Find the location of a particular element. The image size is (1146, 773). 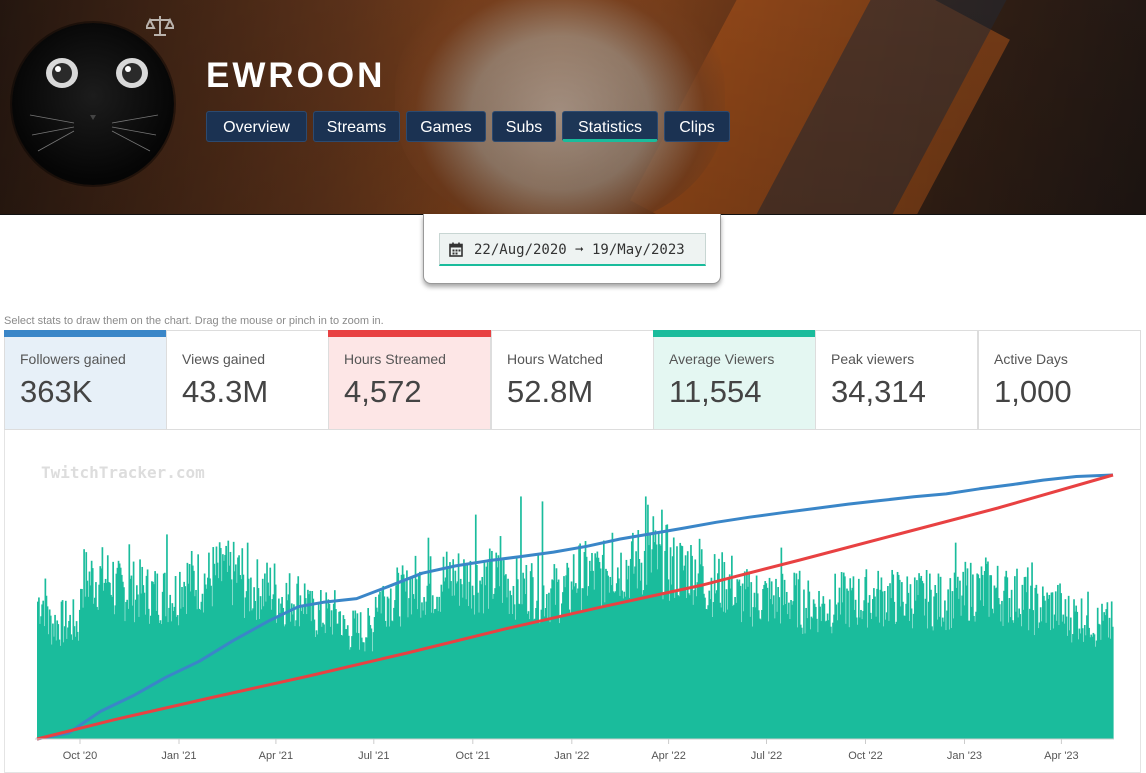

date-range-picker: 22/Aug/2020 ➞ 19/May/2023 is located at coordinates (572, 249).